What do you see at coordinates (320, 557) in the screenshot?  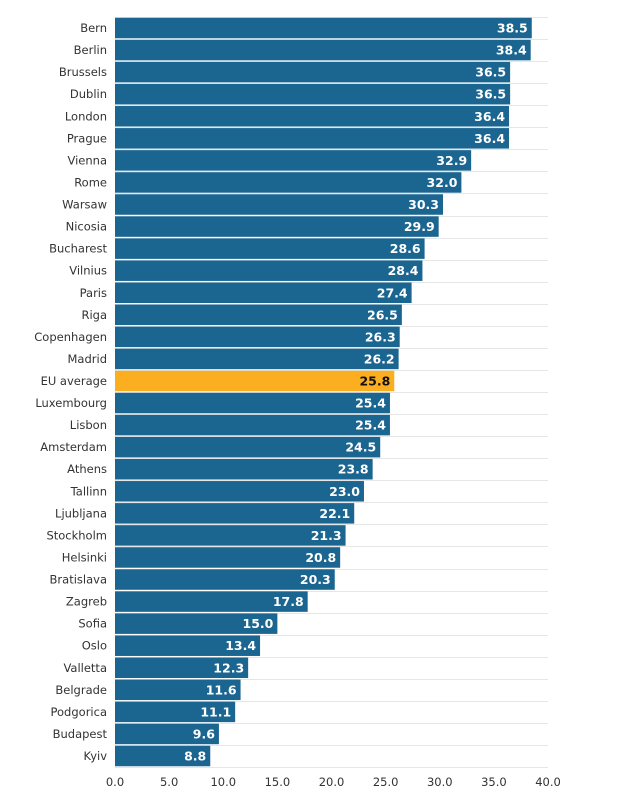 I see `value-label: 20.8` at bounding box center [320, 557].